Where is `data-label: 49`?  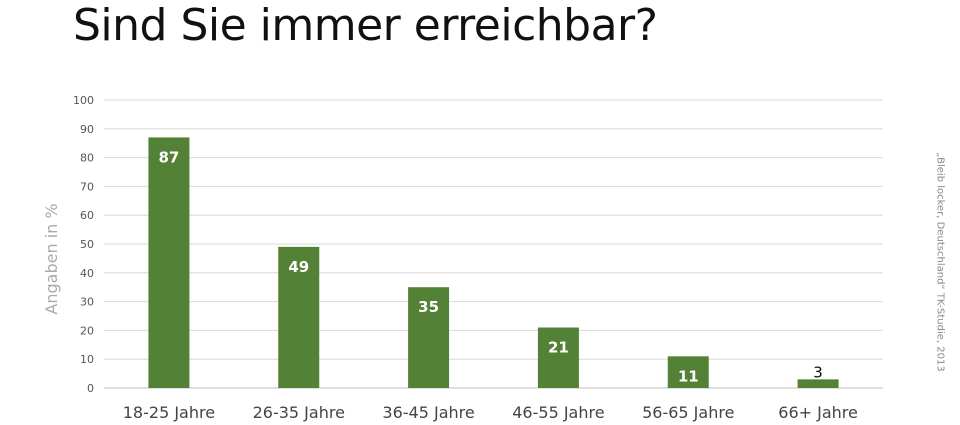
data-label: 49 is located at coordinates (298, 267).